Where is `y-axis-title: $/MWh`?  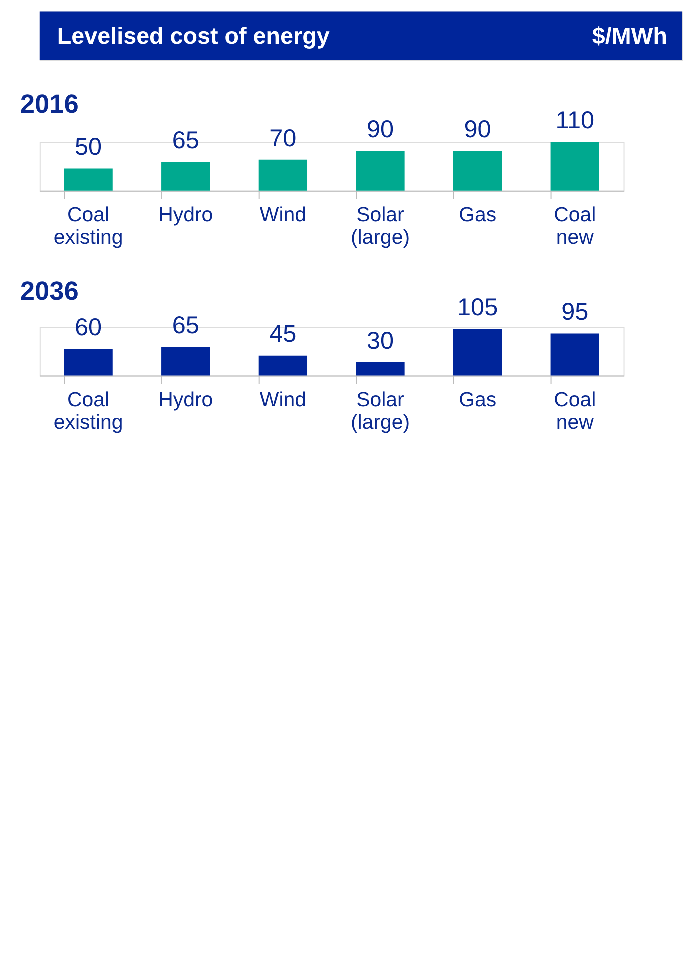
y-axis-title: $/MWh is located at coordinates (630, 35).